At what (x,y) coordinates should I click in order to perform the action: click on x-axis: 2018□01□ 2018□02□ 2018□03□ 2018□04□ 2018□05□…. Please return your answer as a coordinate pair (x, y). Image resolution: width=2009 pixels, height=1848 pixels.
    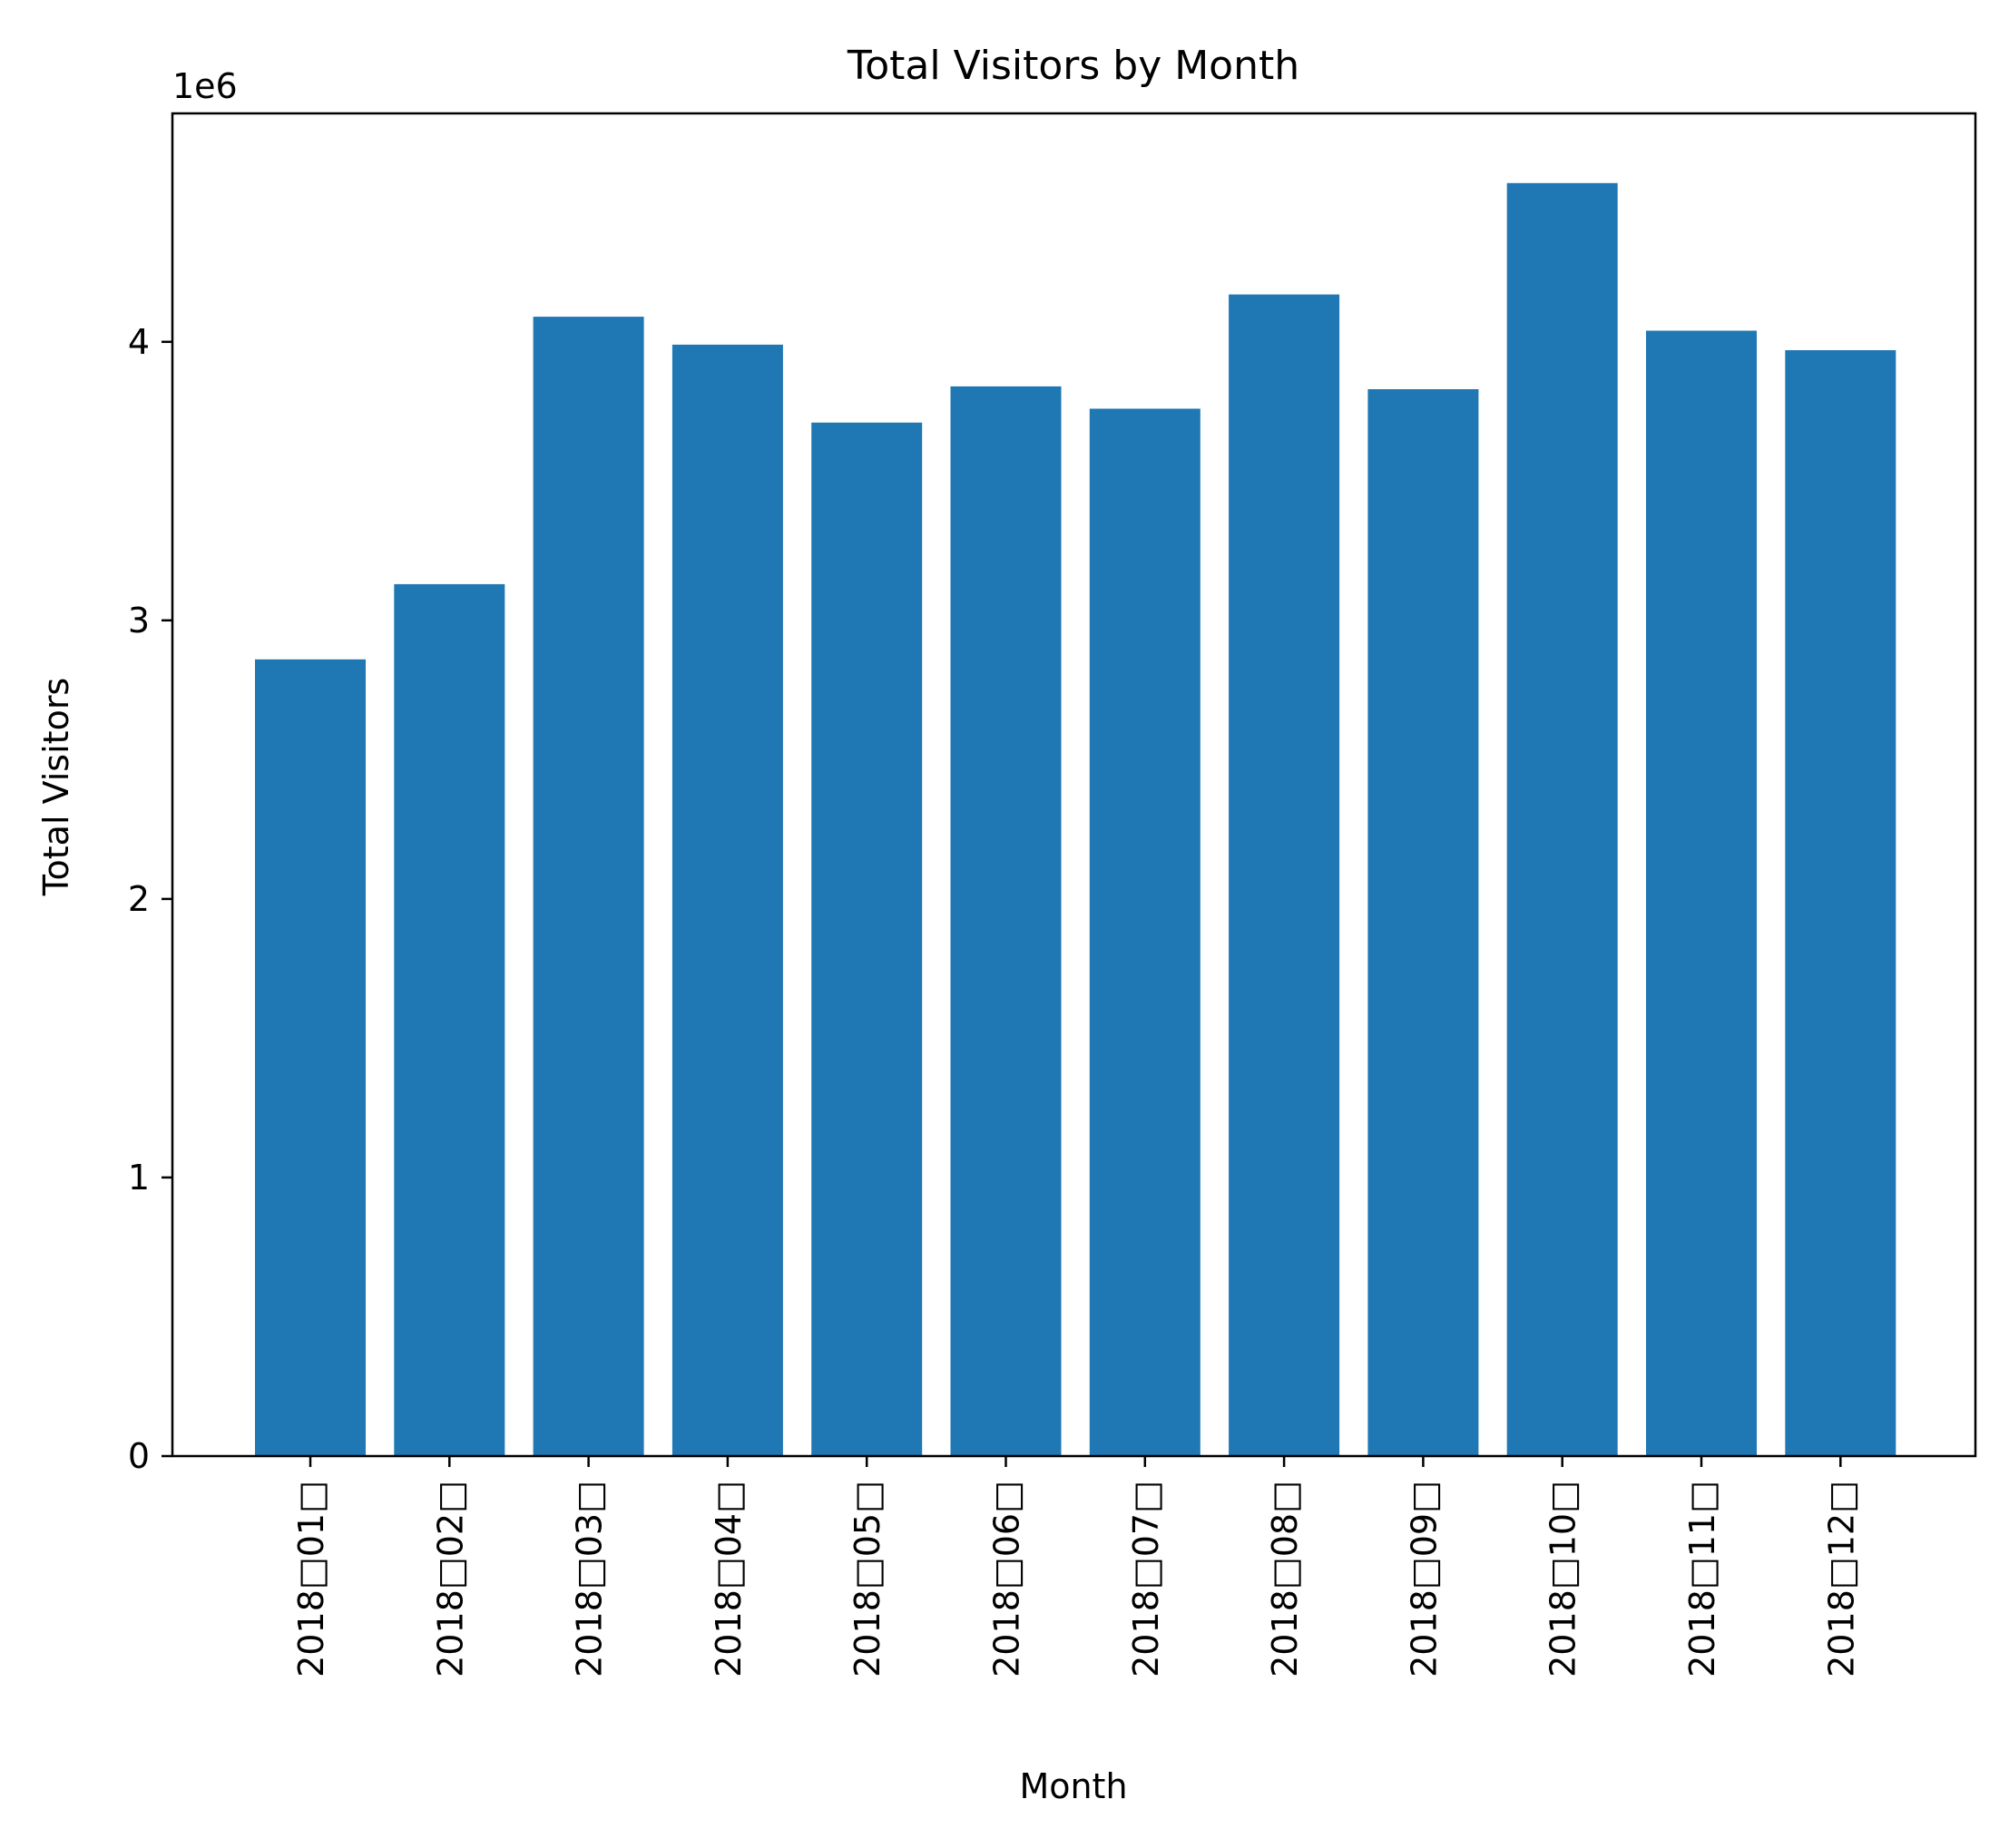
    Looking at the image, I should click on (1076, 1566).